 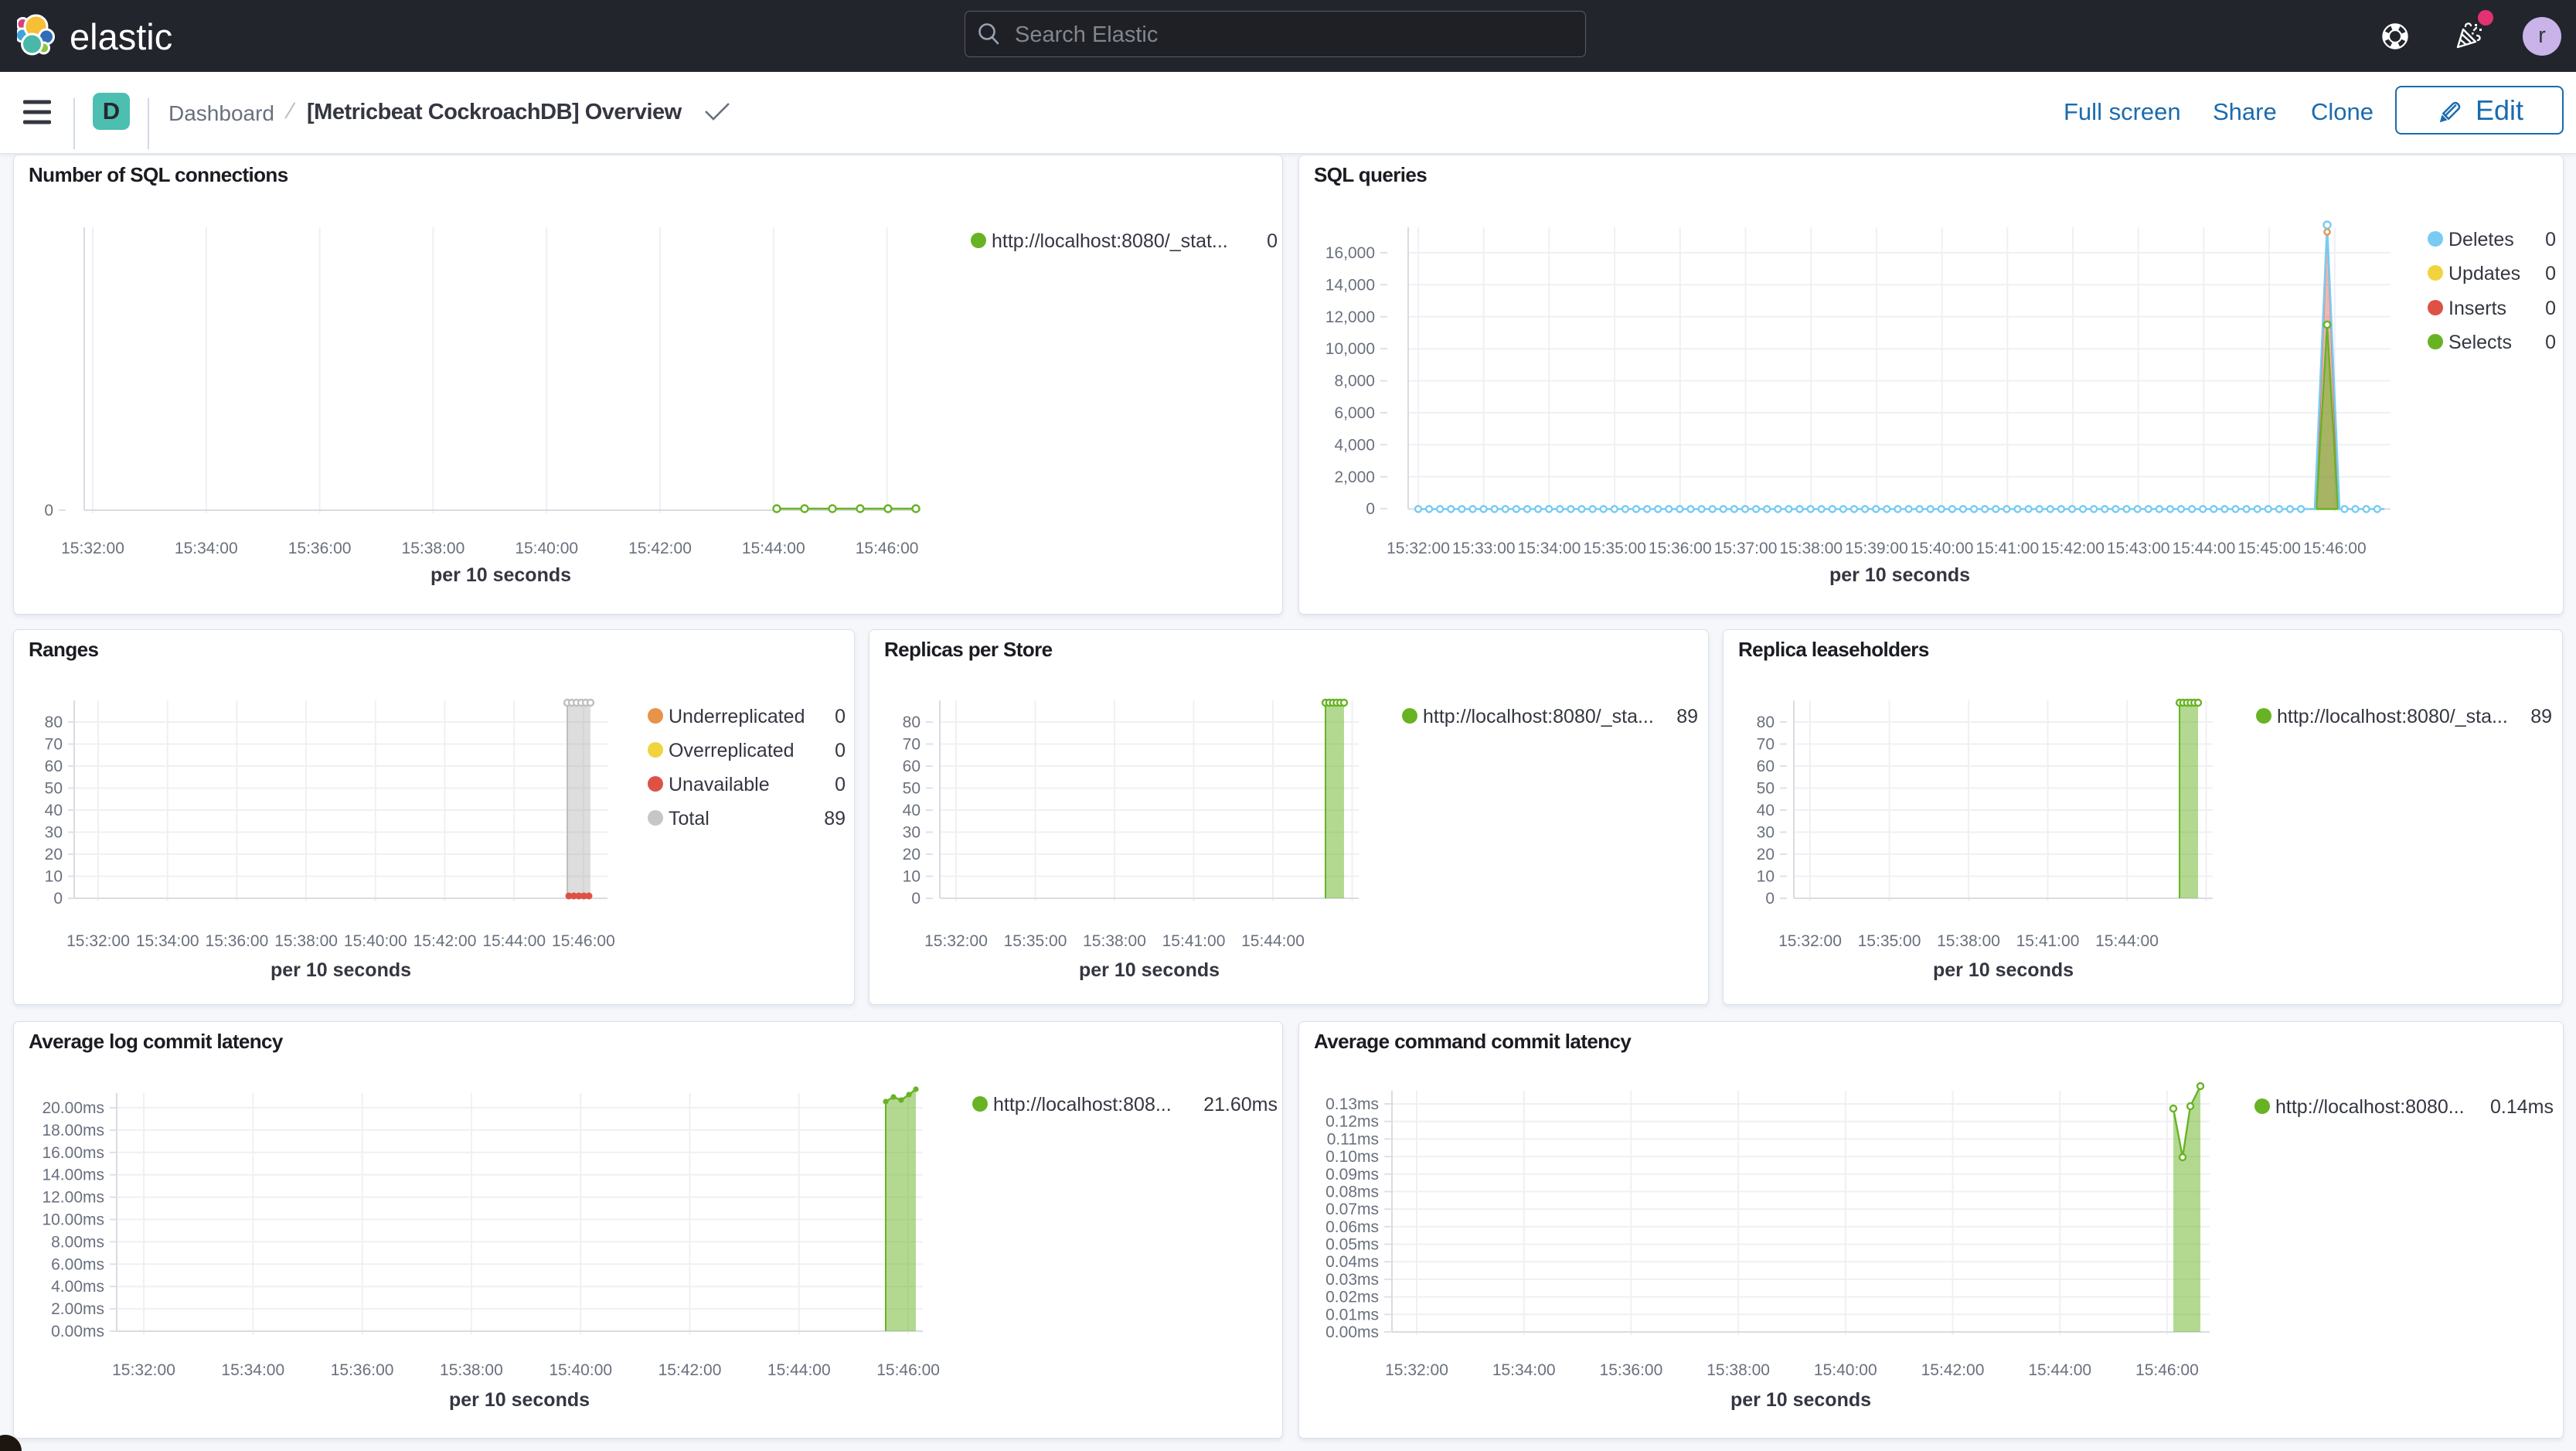 What do you see at coordinates (1876, 548) in the screenshot?
I see `svg-text: 15:39:00` at bounding box center [1876, 548].